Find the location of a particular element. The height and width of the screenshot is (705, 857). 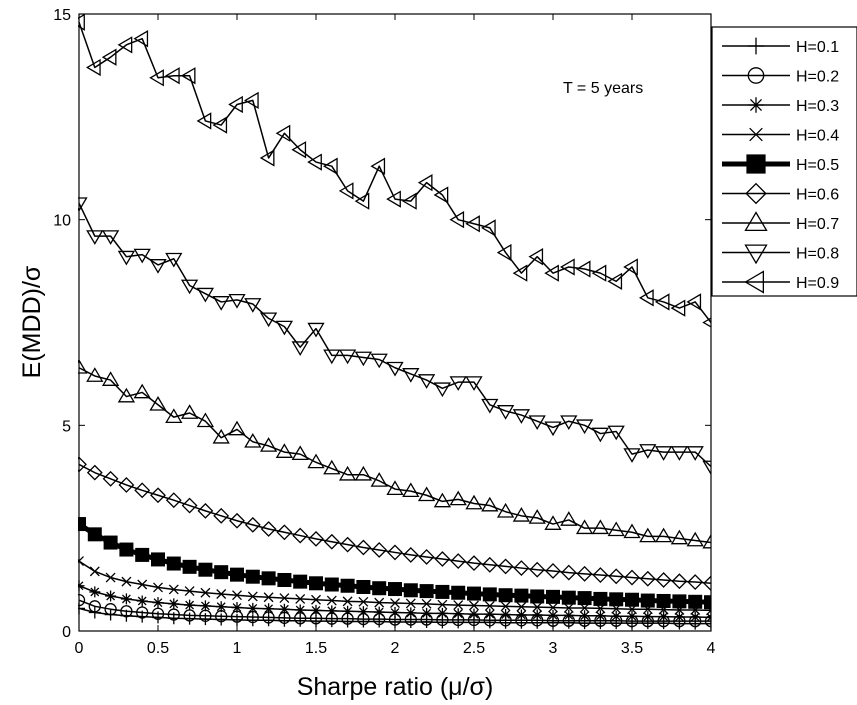

legend-label: H=0.3 is located at coordinates (817, 106).